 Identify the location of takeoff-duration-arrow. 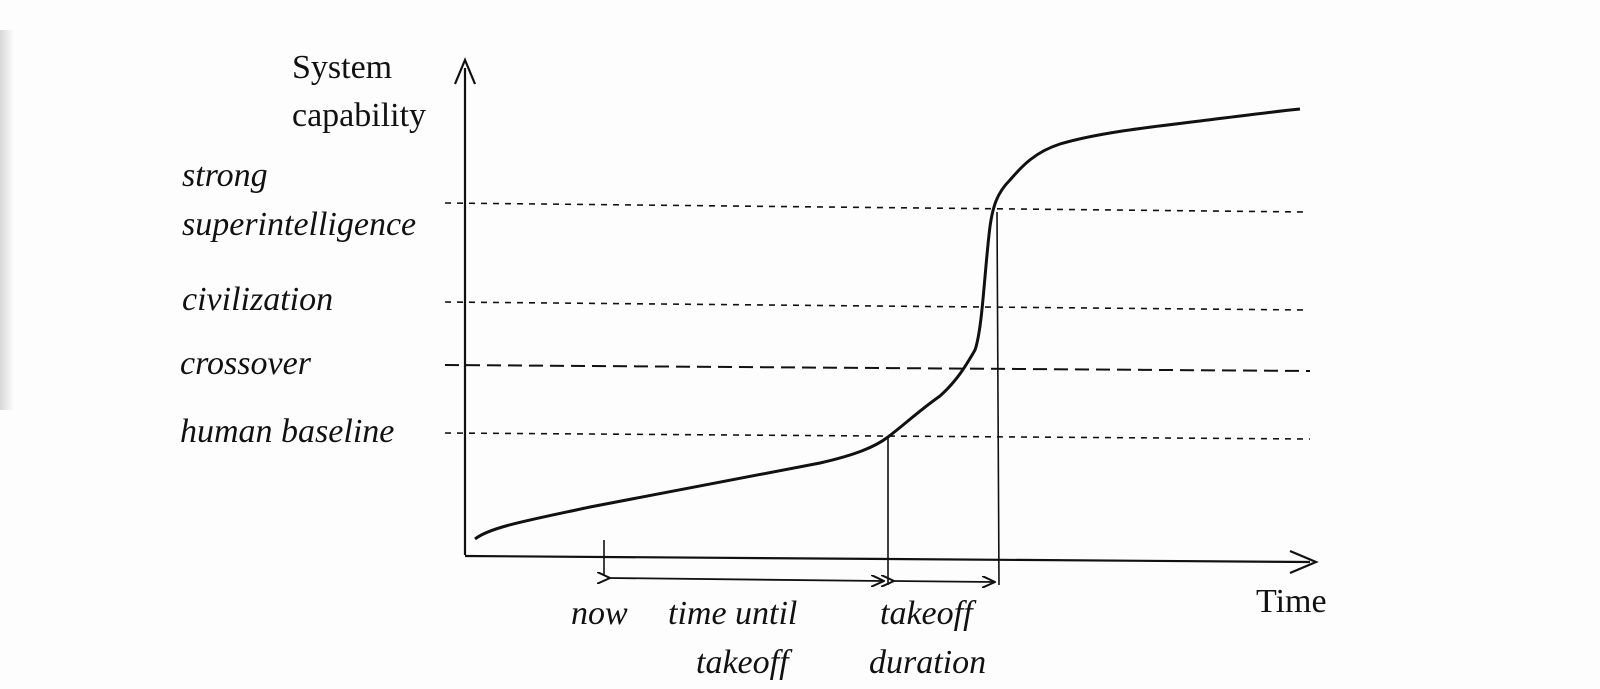
(943, 581).